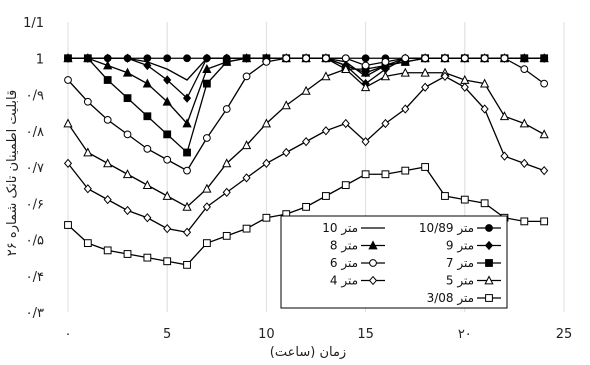 The height and width of the screenshot is (365, 590). Describe the element at coordinates (344, 281) in the screenshot. I see `legend-label: 4 متر` at that location.